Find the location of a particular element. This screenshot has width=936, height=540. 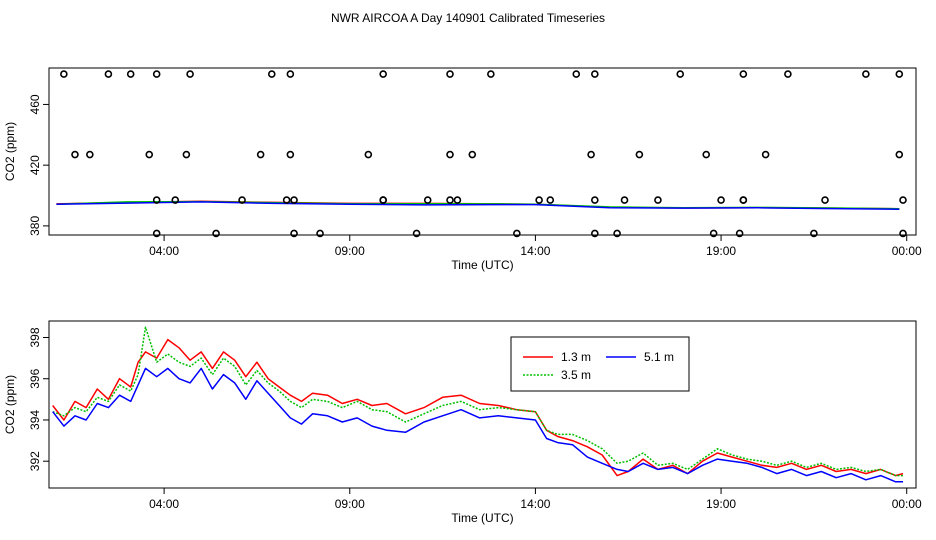

y-tick-label: 380 is located at coordinates (35, 226).